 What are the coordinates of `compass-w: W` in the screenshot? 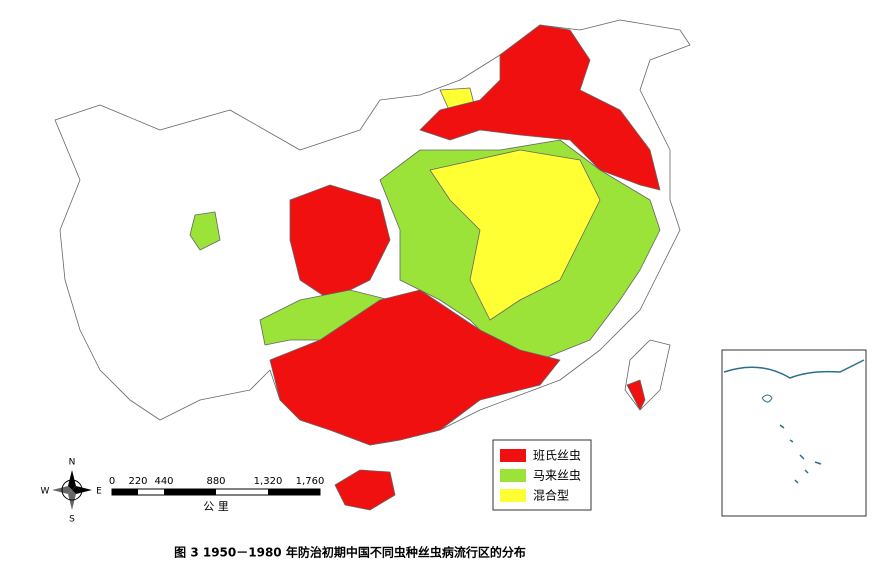 It's located at (45, 492).